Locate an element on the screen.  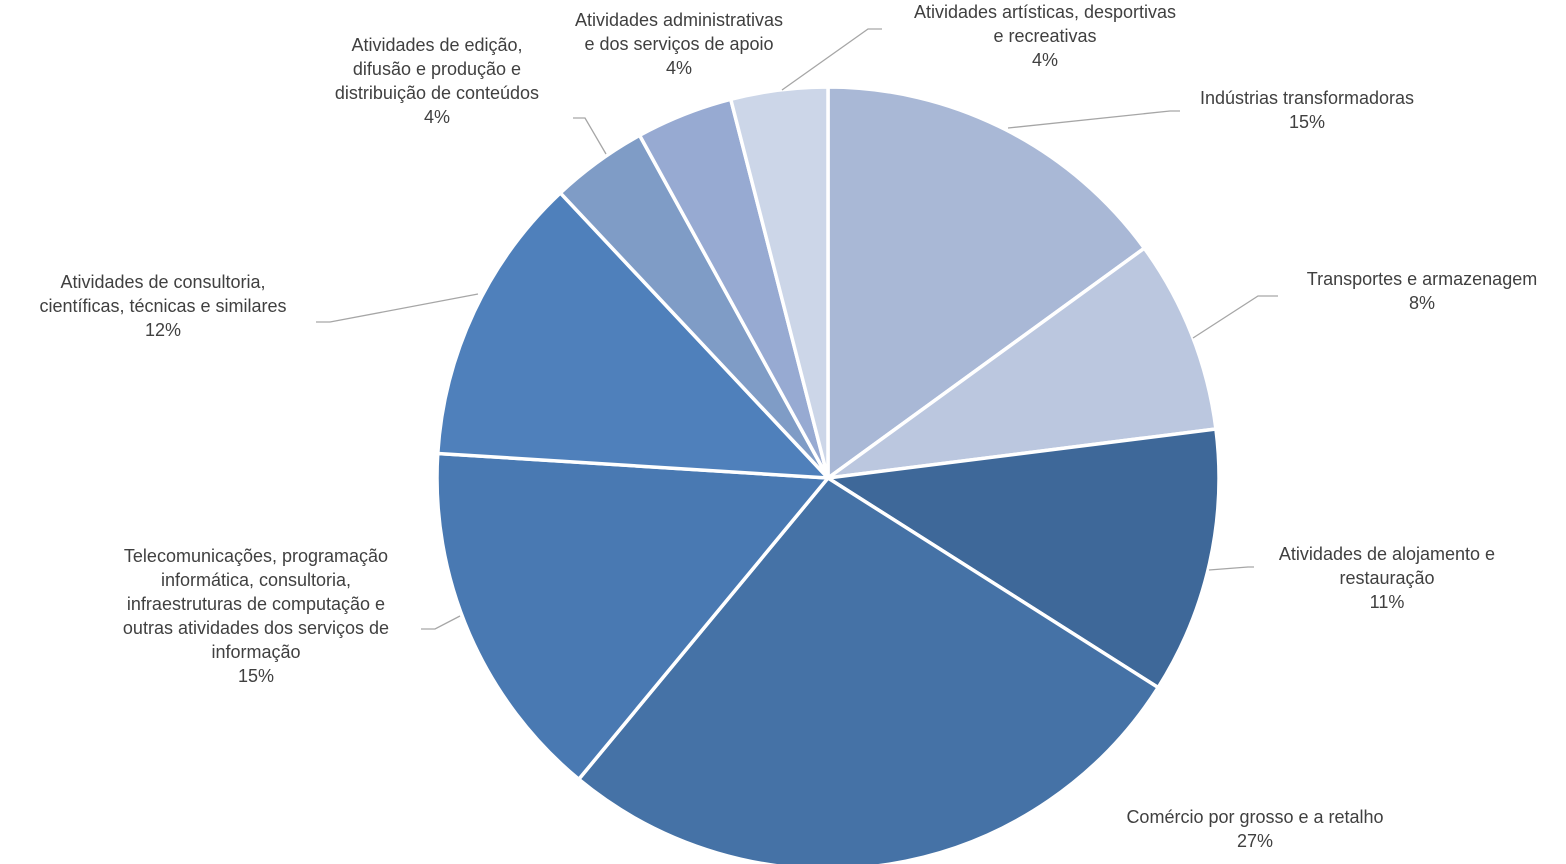
slice-category-label: e recreativas is located at coordinates (1044, 36).